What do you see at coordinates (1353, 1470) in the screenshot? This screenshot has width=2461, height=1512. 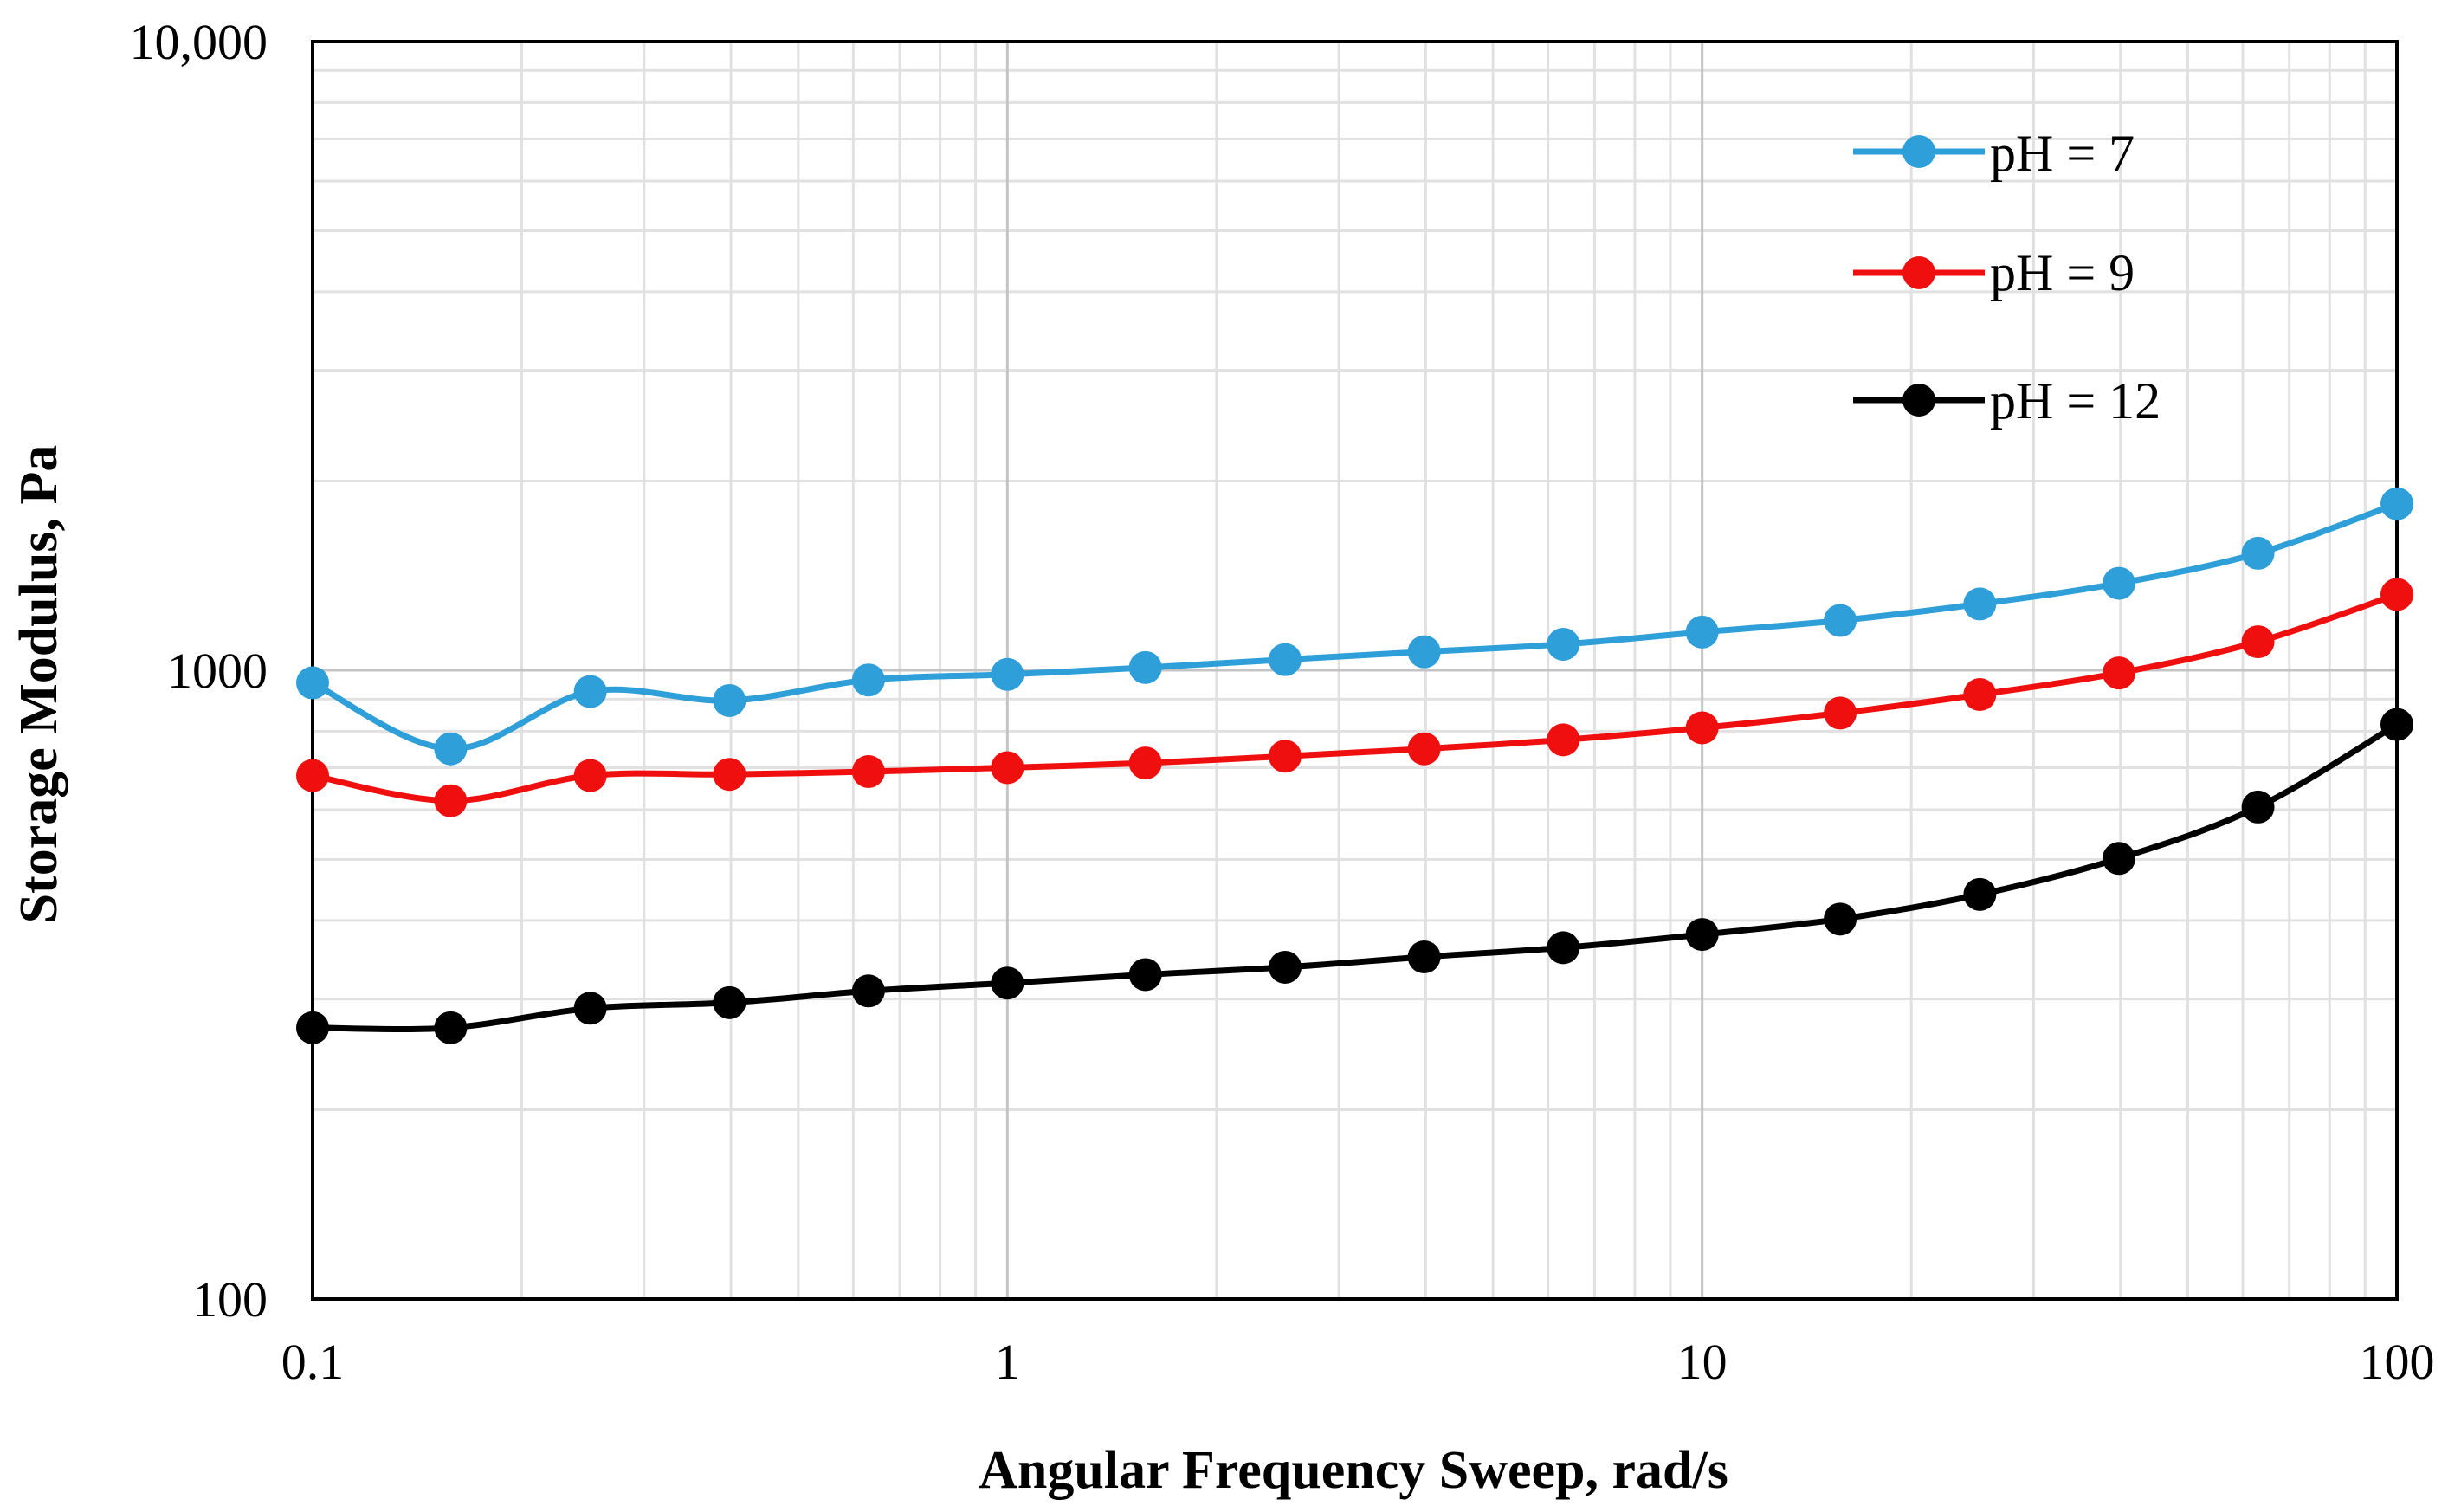 I see `x-axis-title: Angular Frequency Sweep, rad/s` at bounding box center [1353, 1470].